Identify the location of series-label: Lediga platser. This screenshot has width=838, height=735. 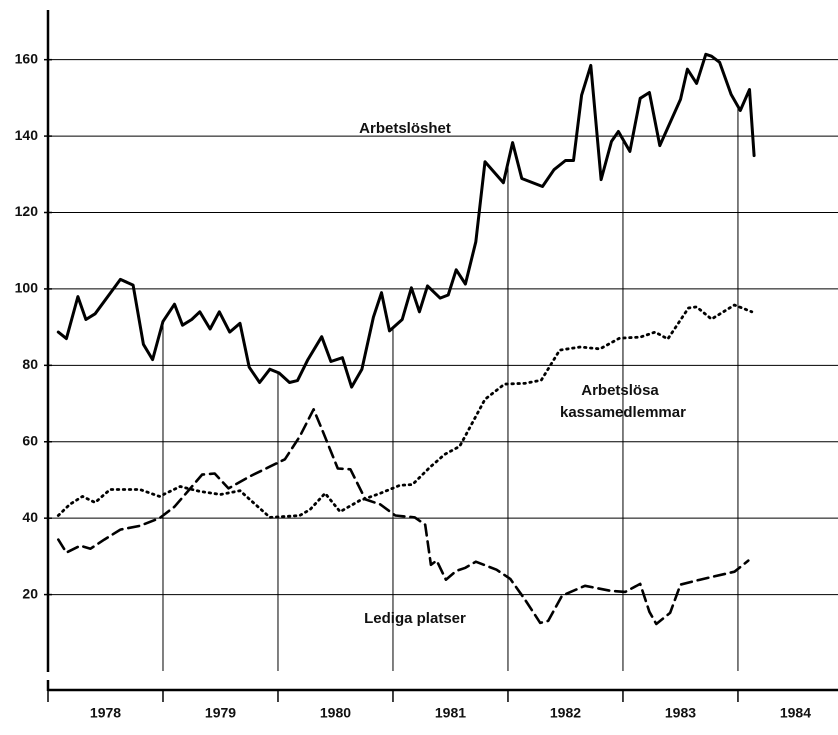
(415, 618).